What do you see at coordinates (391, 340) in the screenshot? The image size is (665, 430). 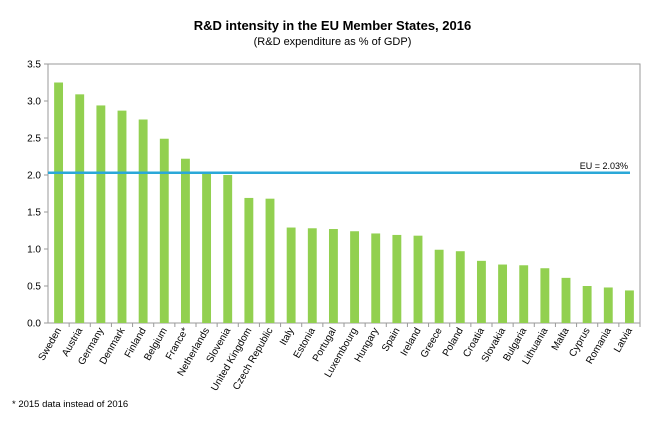 I see `x-tick-label: Spain` at bounding box center [391, 340].